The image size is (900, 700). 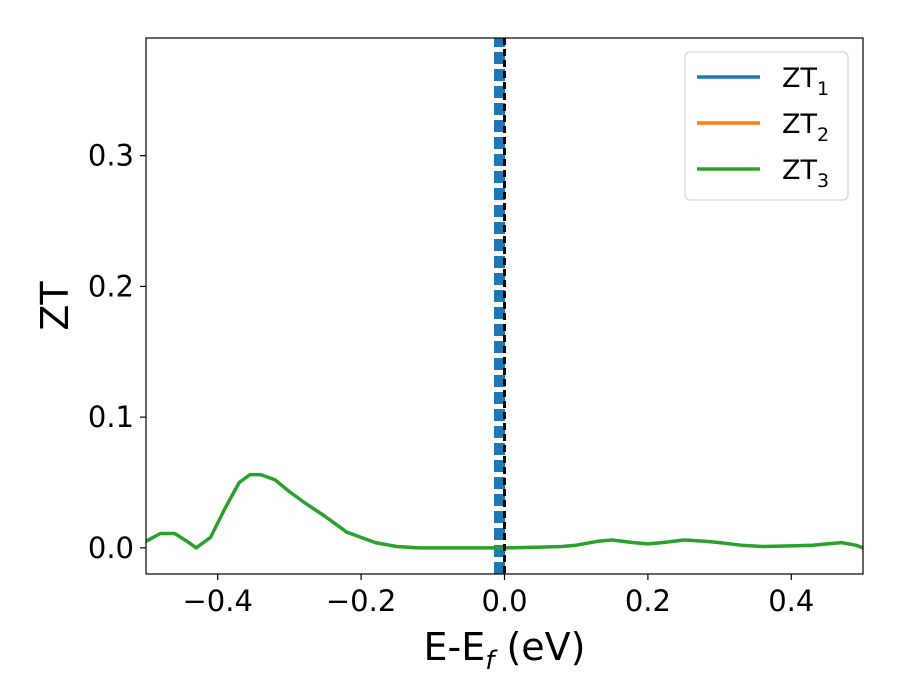 I want to click on legend-label-zt1: ZT1, so click(x=805, y=81).